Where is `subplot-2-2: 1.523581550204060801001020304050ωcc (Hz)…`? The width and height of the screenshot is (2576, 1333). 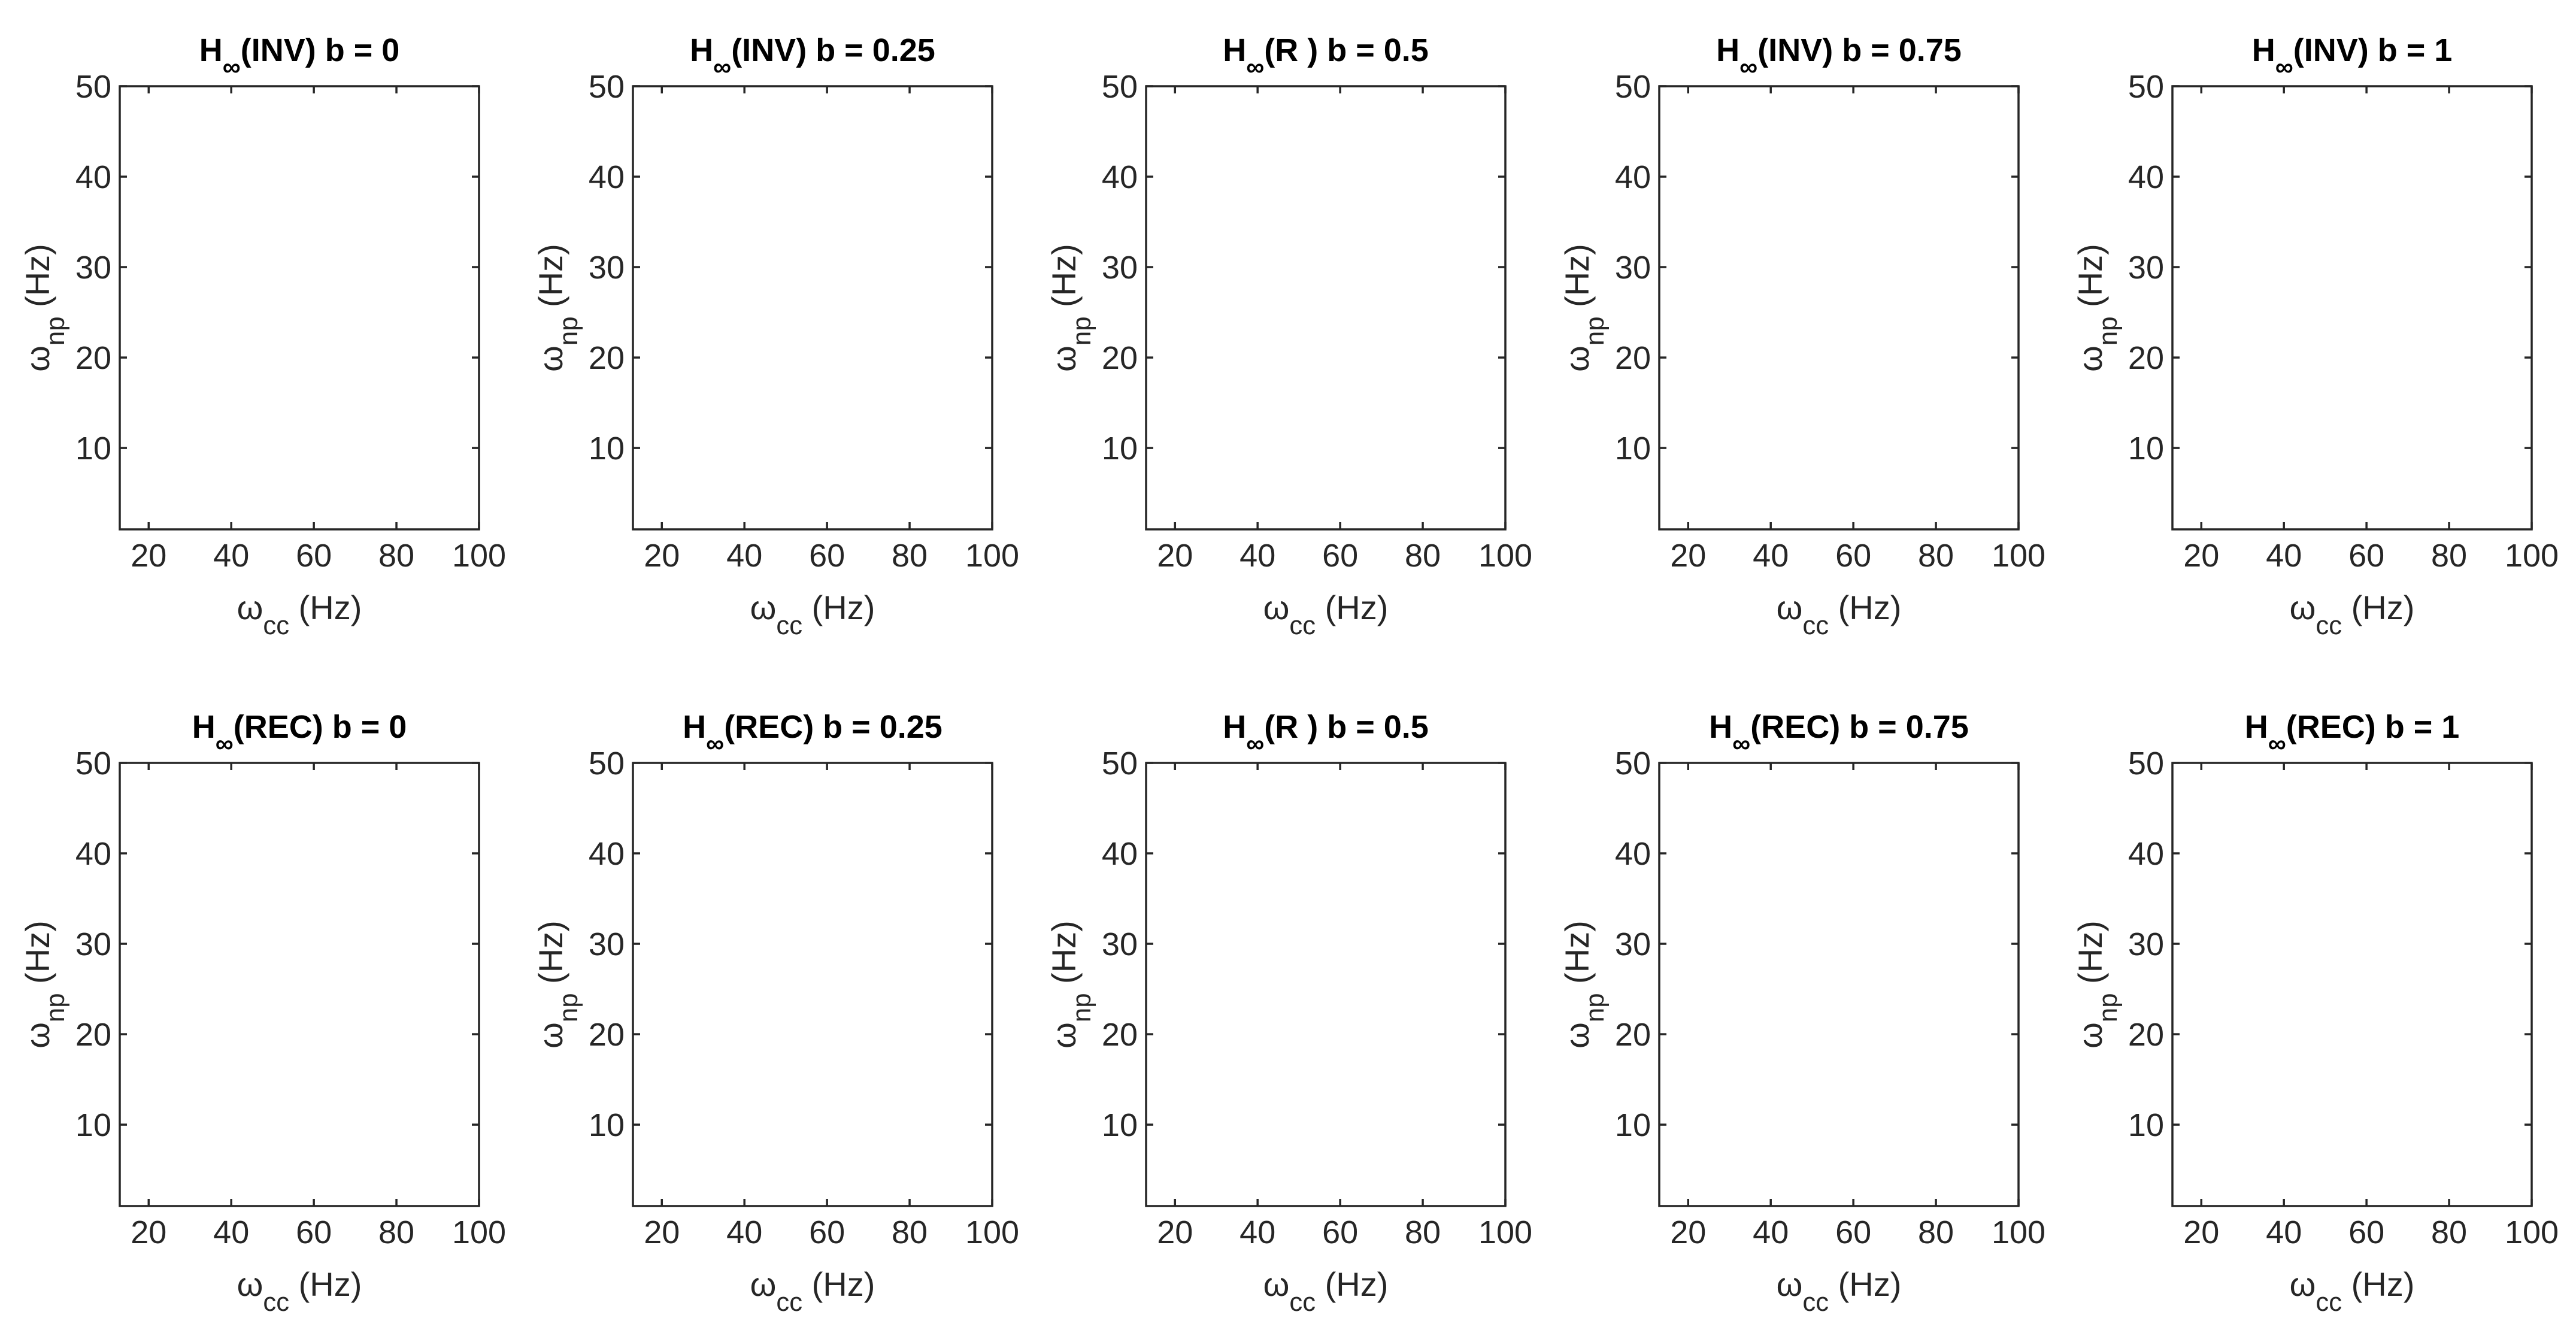
subplot-2-2: 1.523581550204060801001020304050ωcc (Hz)… is located at coordinates (775, 1013).